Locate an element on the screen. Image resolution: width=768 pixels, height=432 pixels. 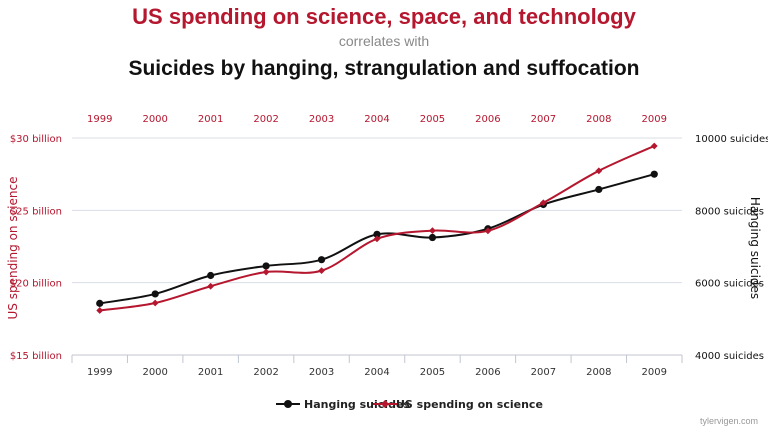
chart-subtitle: correlates with is located at coordinates (384, 41).